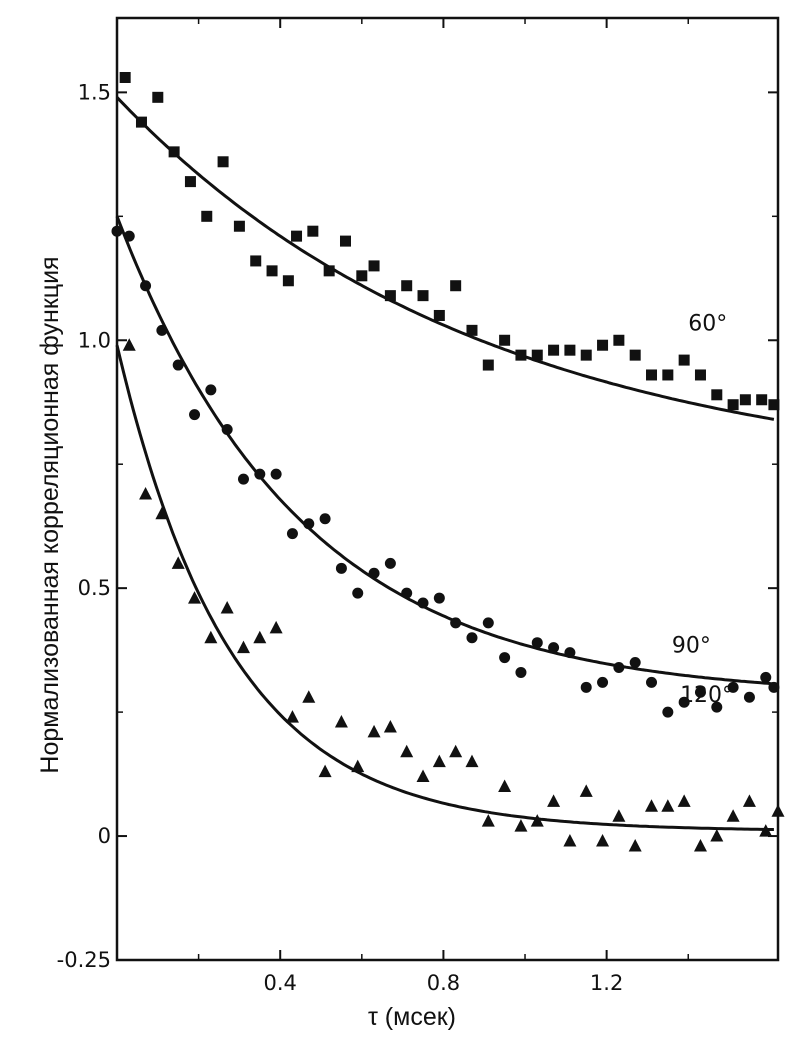 This screenshot has height=1046, width=795. Describe the element at coordinates (104, 836) in the screenshot. I see `y-tick-label: 0` at that location.